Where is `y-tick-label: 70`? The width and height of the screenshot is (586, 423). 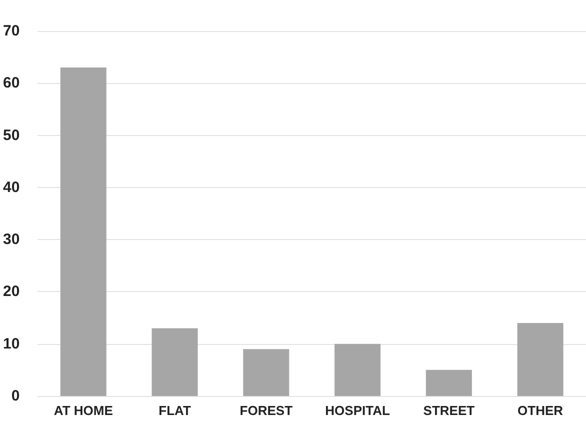 y-tick-label: 70 is located at coordinates (11, 31).